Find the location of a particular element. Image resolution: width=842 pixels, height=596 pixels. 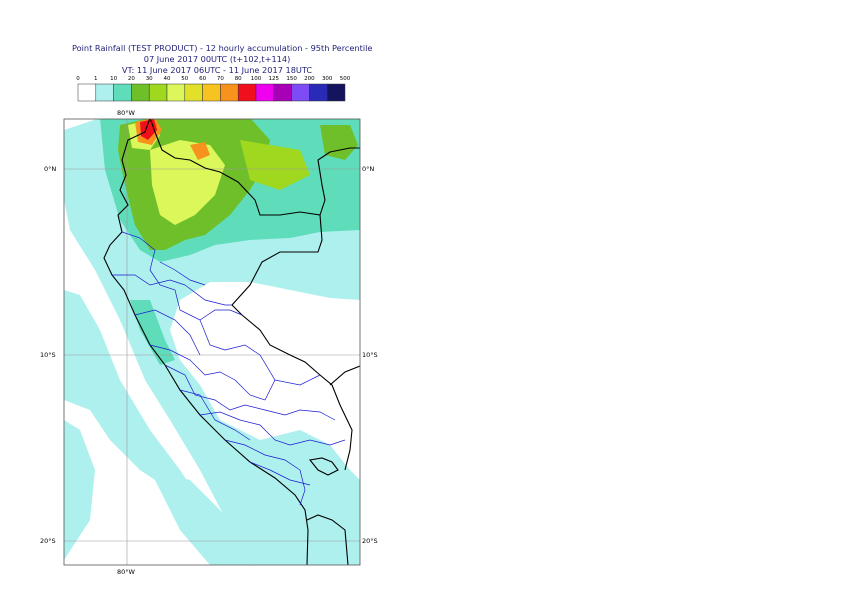

lat-label-20s: 20°S is located at coordinates (48, 541).